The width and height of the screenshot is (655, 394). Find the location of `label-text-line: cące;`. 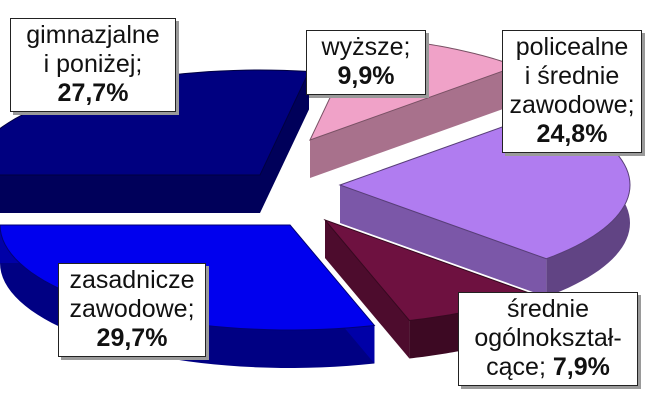

label-text-line: cące; is located at coordinates (519, 367).